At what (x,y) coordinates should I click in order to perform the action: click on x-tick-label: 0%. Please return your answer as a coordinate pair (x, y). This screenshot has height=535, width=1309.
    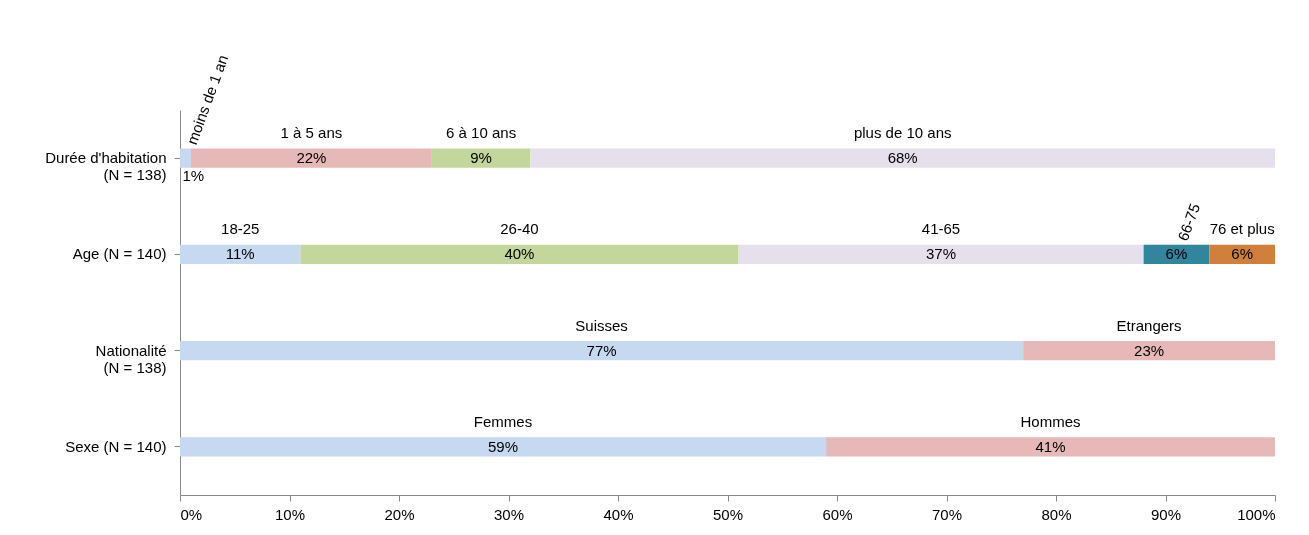
    Looking at the image, I should click on (191, 514).